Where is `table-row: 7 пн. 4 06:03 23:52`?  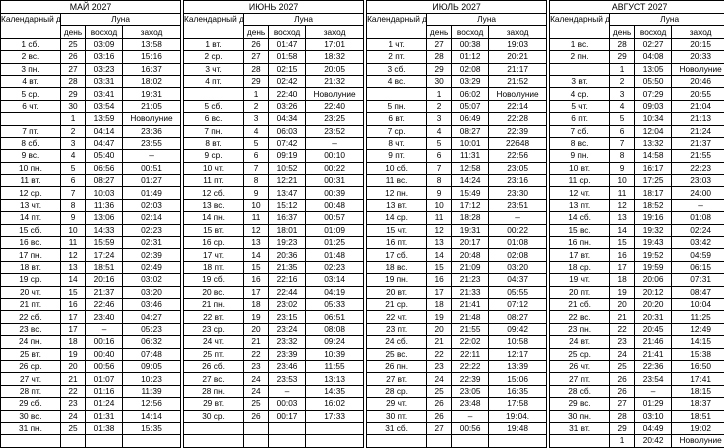
table-row: 7 пн. 4 06:03 23:52 is located at coordinates (274, 131).